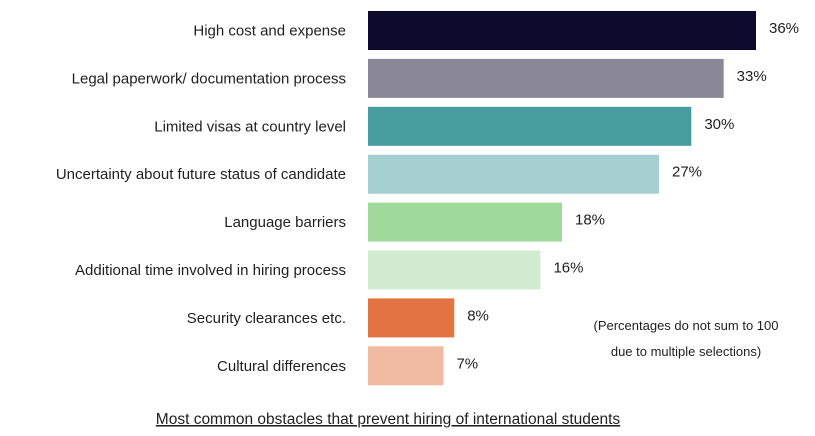 Image resolution: width=815 pixels, height=436 pixels. Describe the element at coordinates (269, 31) in the screenshot. I see `category-label-1: High cost and expense` at that location.